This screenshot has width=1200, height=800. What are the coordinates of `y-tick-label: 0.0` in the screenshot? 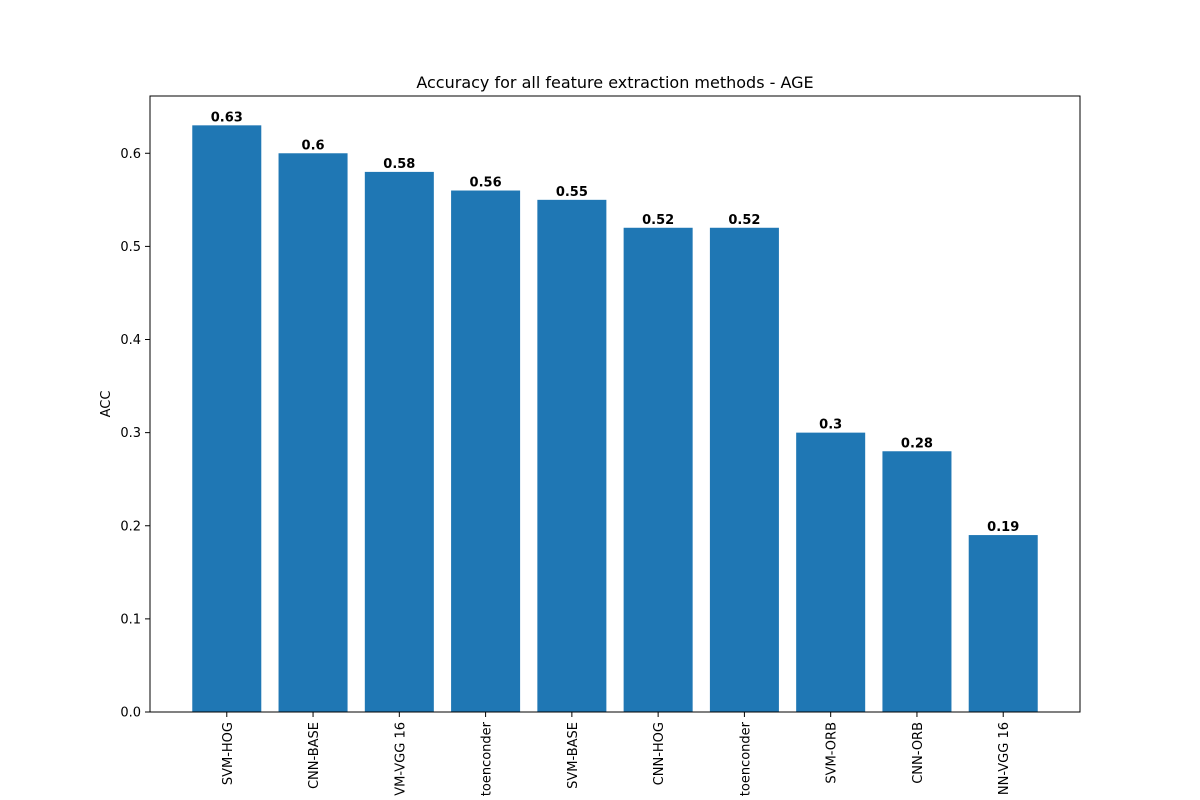 It's located at (130, 713).